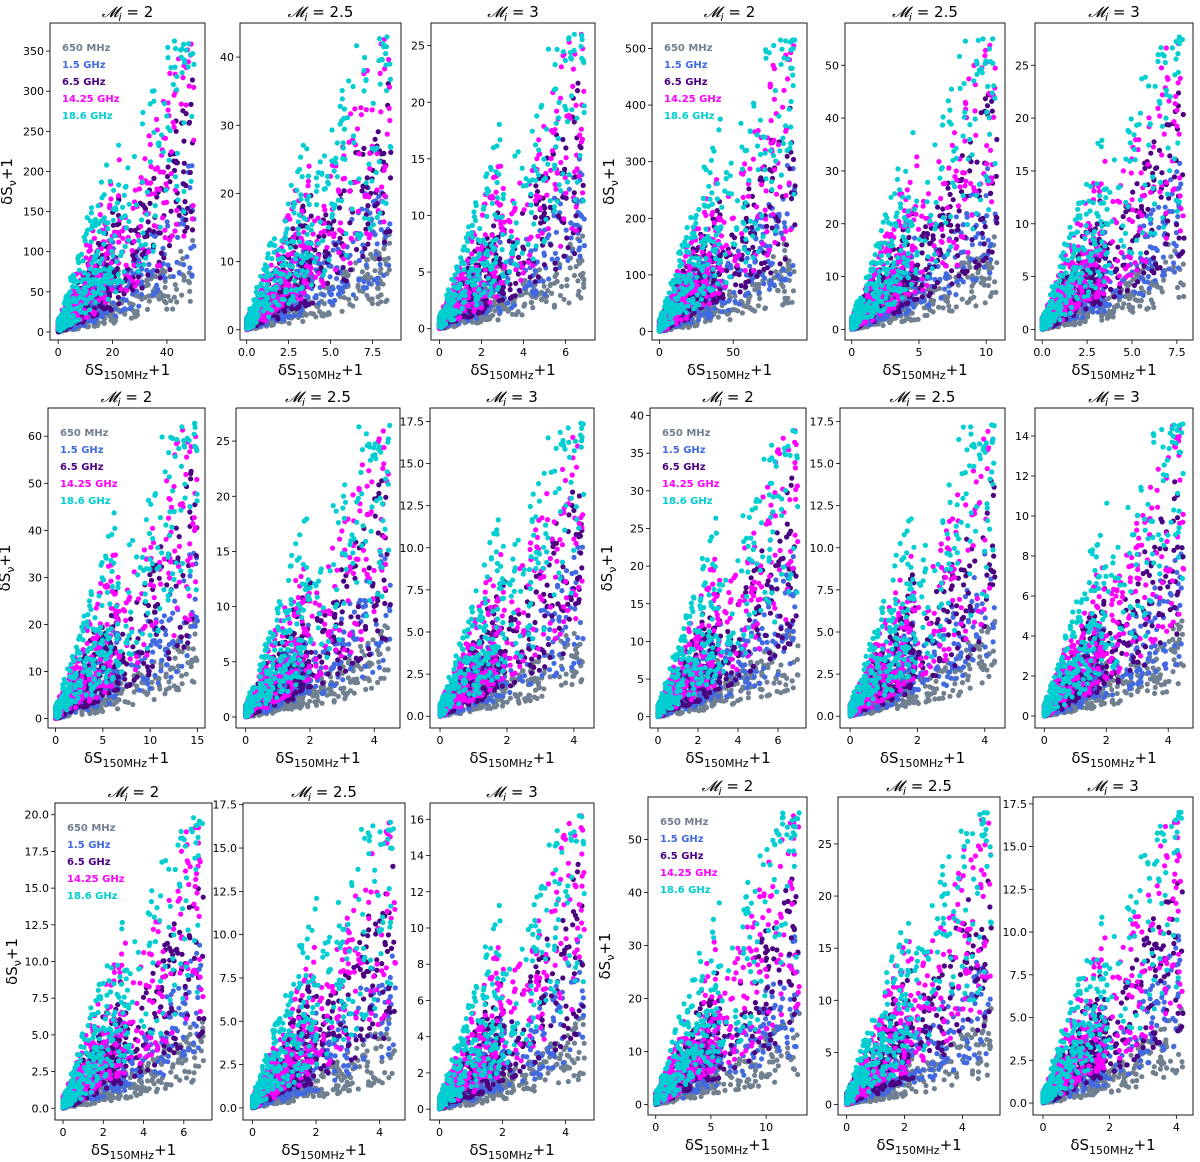  I want to click on x-tick-label: 2, so click(481, 352).